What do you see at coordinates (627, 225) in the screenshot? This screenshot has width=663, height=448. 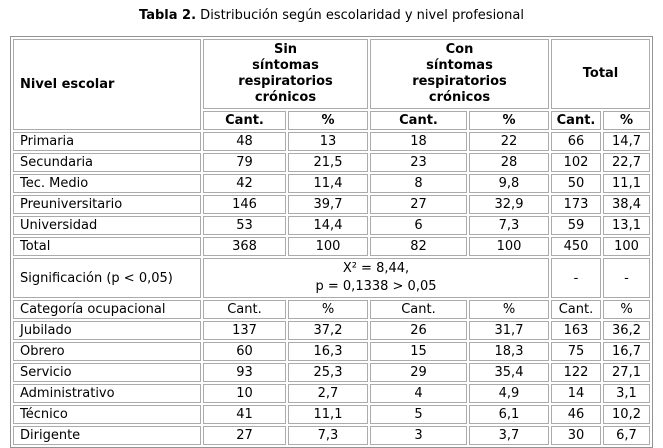 I see `value-cell: 13,1` at bounding box center [627, 225].